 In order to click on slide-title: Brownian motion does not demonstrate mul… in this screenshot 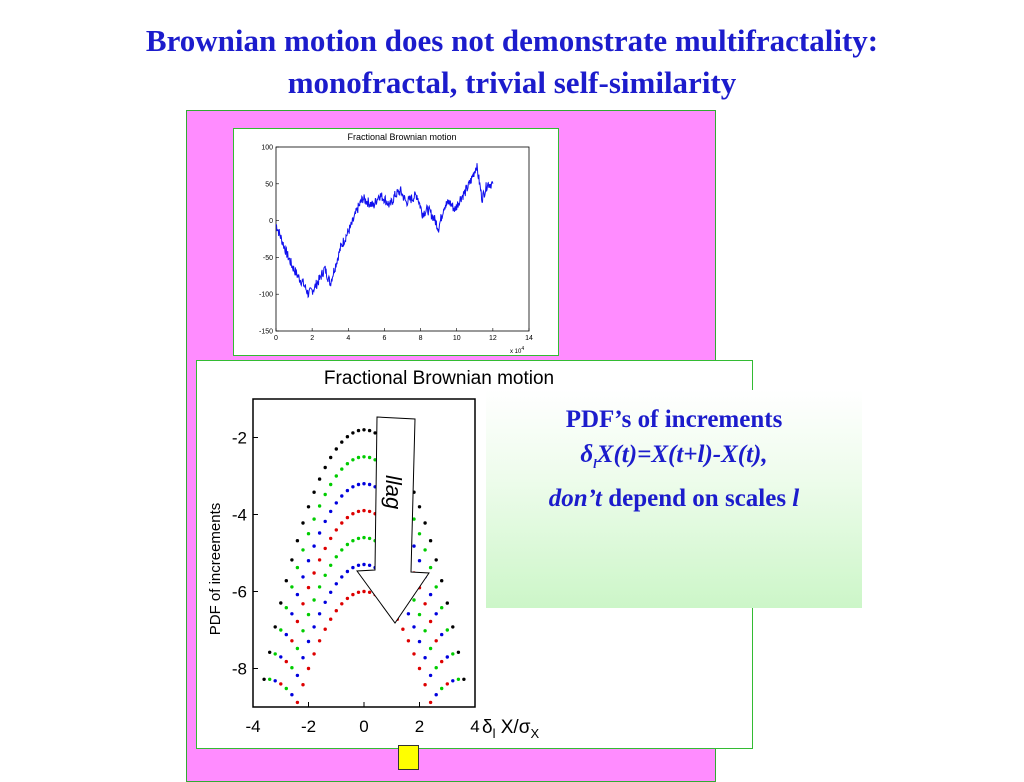, I will do `click(512, 62)`.